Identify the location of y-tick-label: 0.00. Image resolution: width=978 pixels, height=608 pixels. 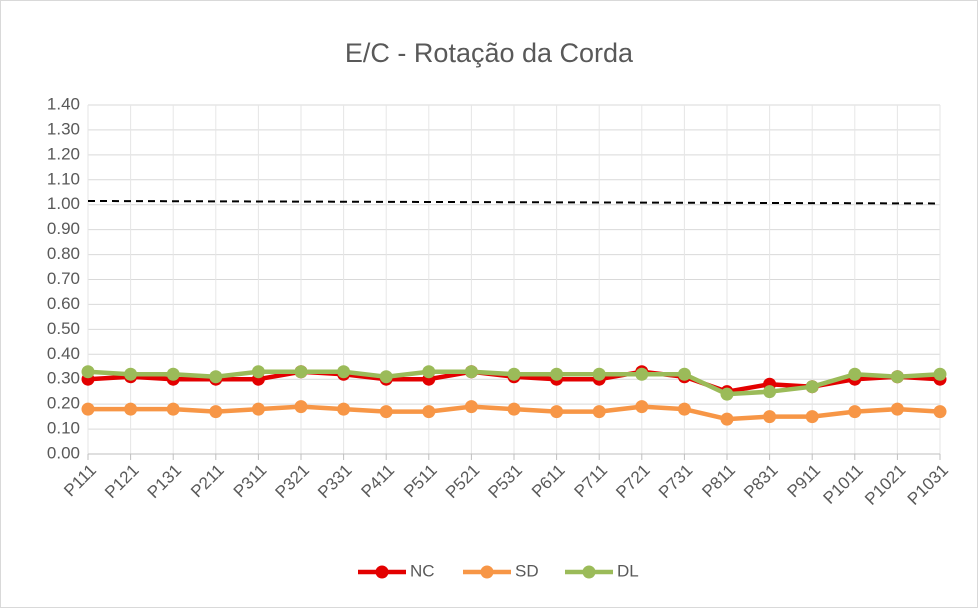
(63, 452).